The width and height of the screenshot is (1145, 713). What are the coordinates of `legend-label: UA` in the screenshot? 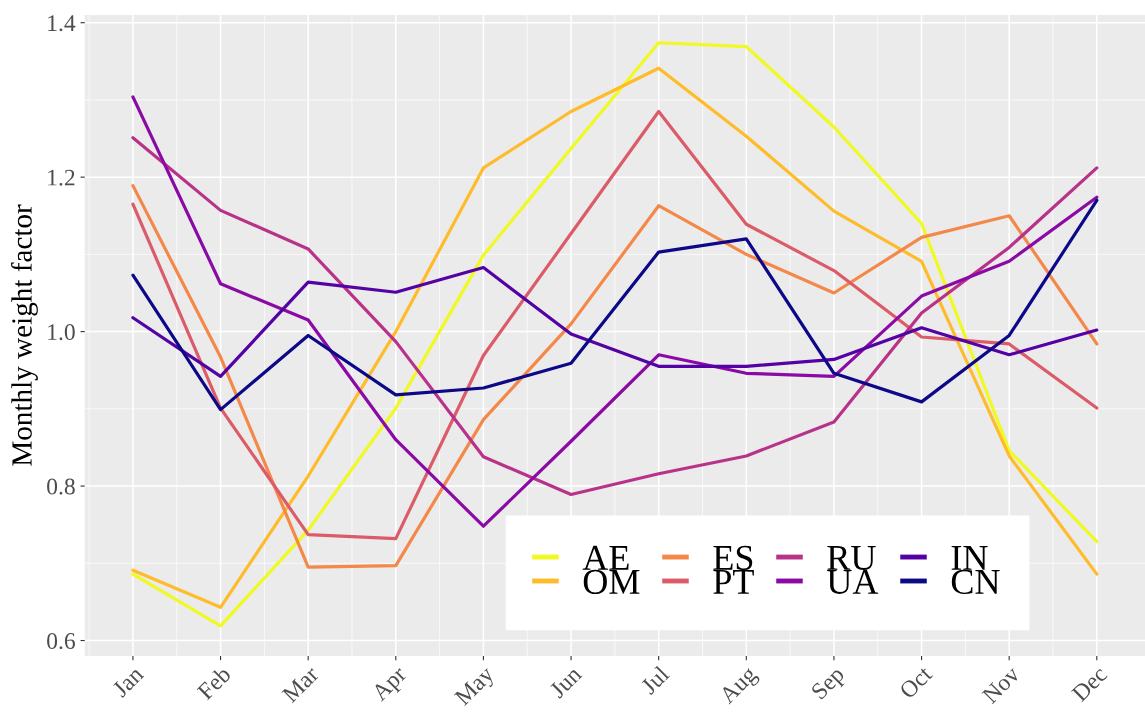 It's located at (853, 581).